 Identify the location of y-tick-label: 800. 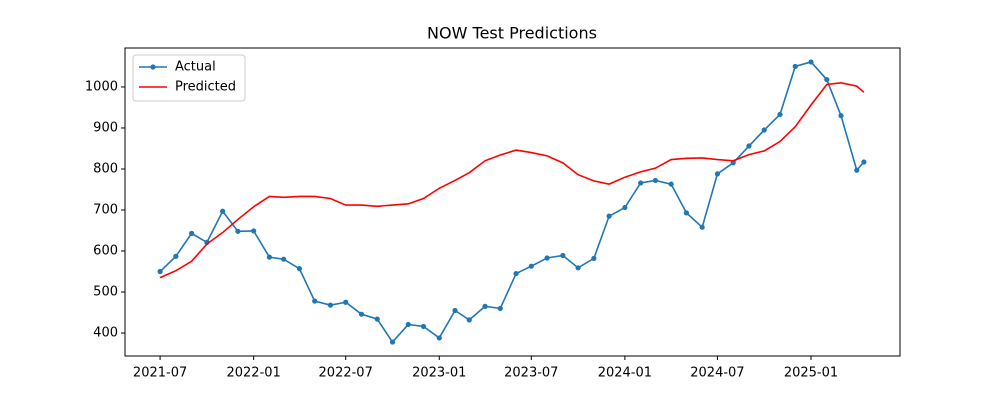
(105, 168).